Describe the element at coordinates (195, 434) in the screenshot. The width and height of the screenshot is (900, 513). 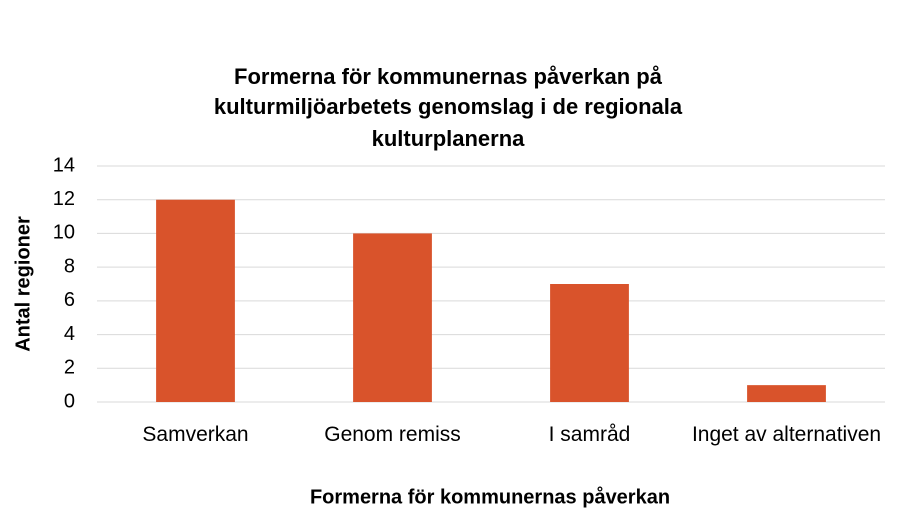
I see `x-tick-label: Samverkan` at that location.